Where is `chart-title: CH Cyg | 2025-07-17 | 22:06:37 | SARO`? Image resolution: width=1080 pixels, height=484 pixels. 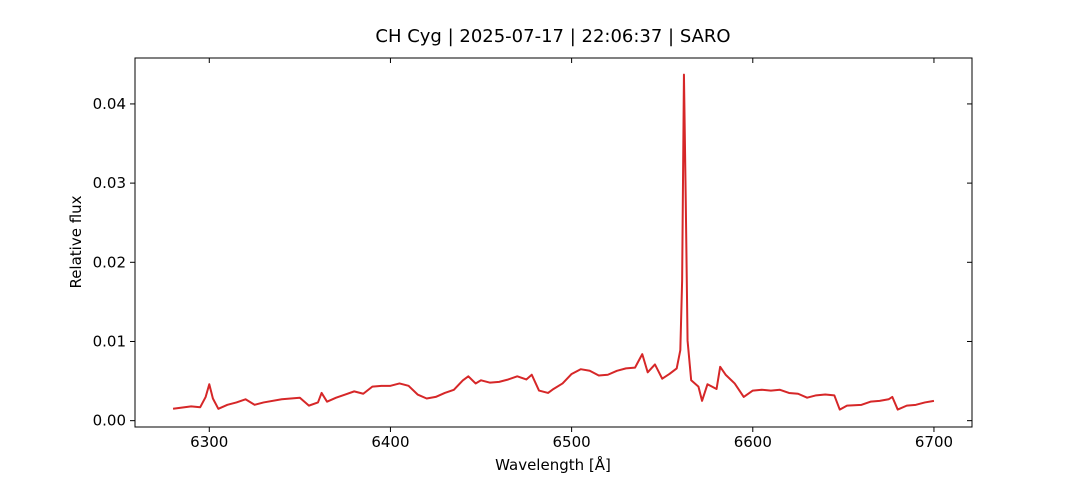 chart-title: CH Cyg | 2025-07-17 | 22:06:37 | SARO is located at coordinates (552, 36).